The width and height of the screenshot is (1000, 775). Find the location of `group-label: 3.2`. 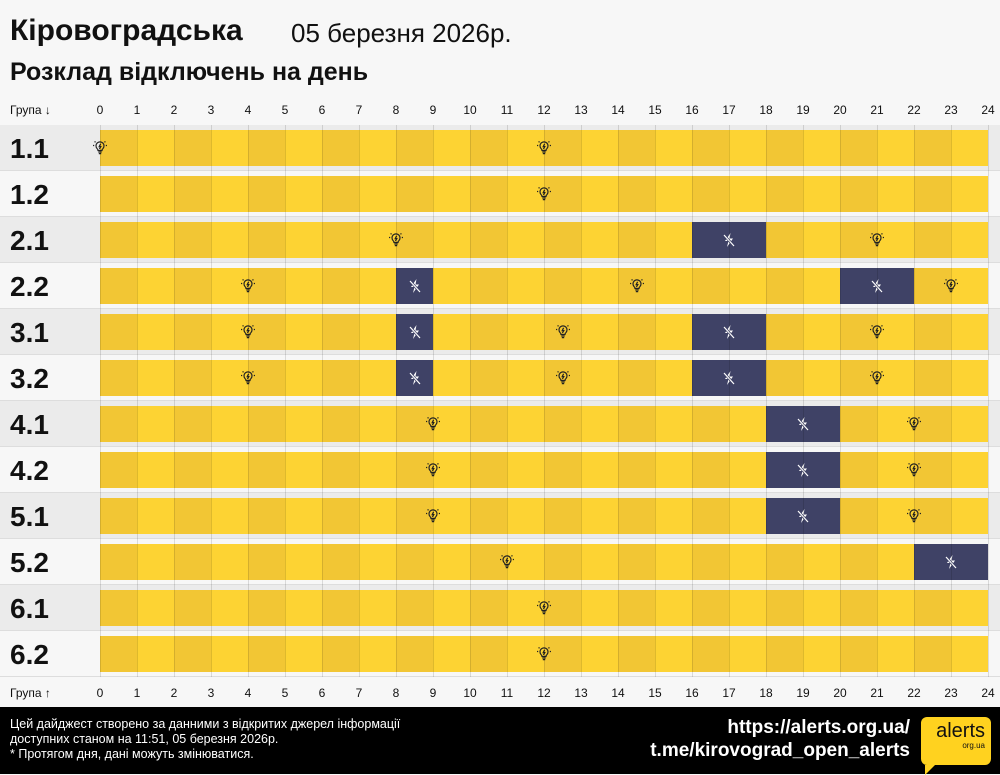

group-label: 3.2 is located at coordinates (29, 378).